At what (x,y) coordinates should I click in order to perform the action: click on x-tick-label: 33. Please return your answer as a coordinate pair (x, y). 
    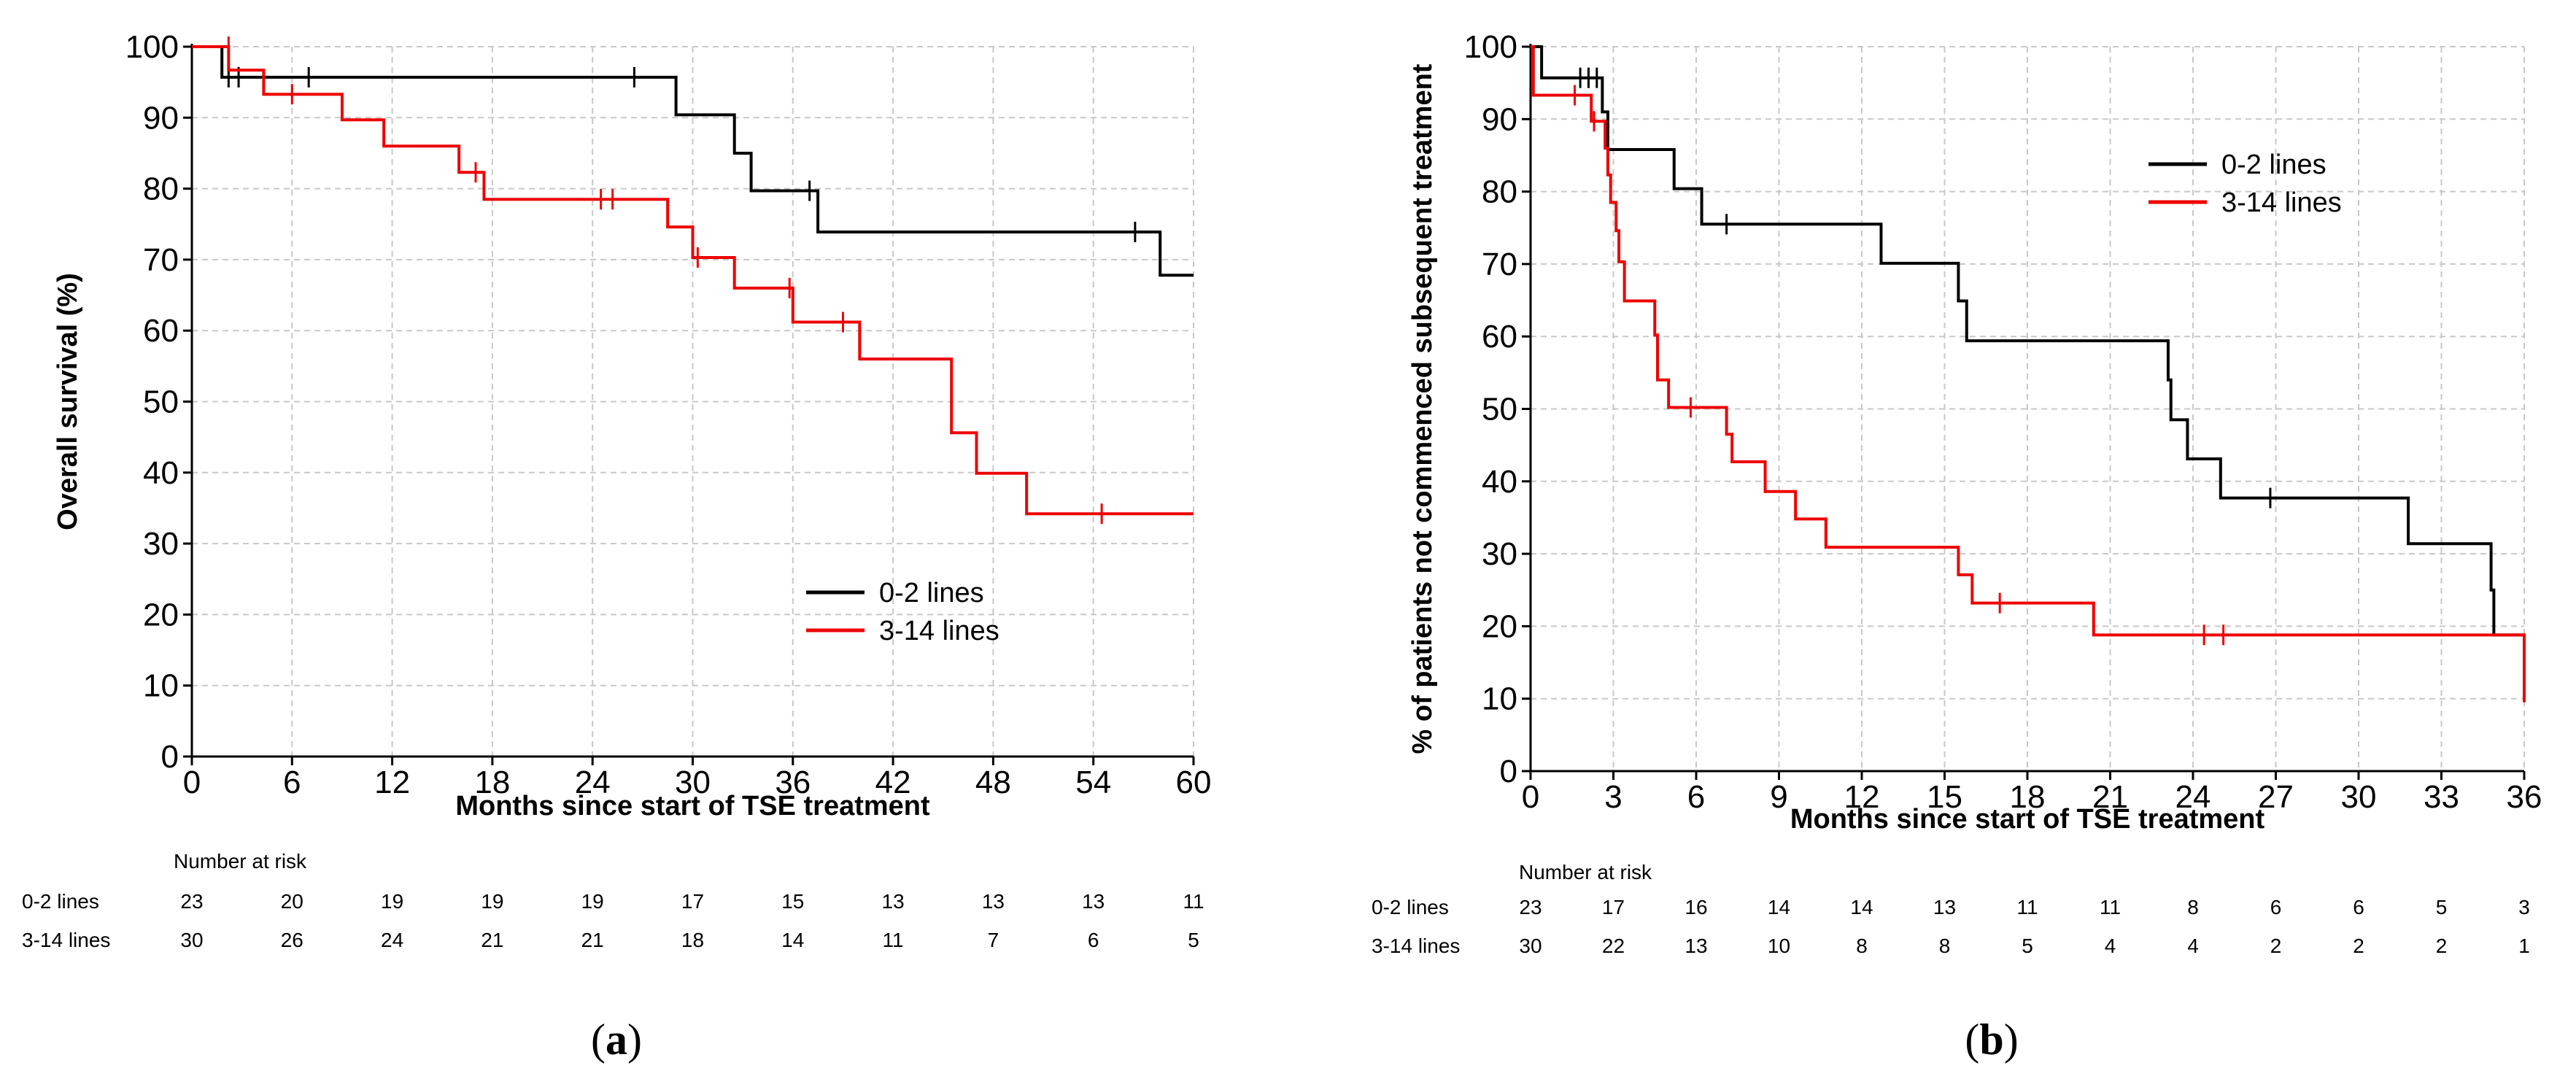
    Looking at the image, I should click on (2441, 797).